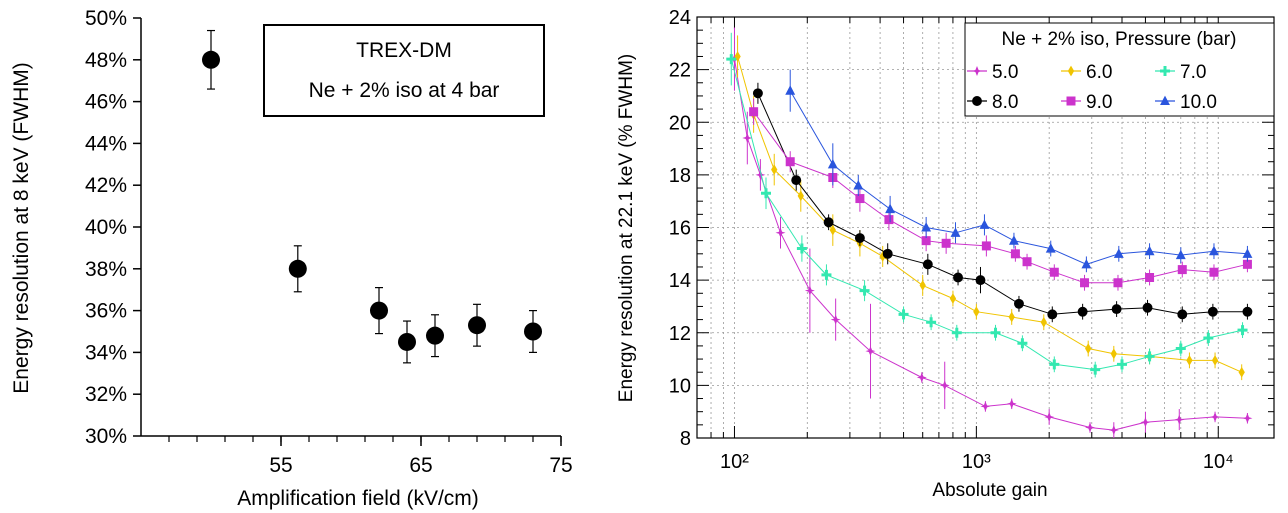 The height and width of the screenshot is (513, 1288). I want to click on legend-label: 8.0, so click(1005, 102).